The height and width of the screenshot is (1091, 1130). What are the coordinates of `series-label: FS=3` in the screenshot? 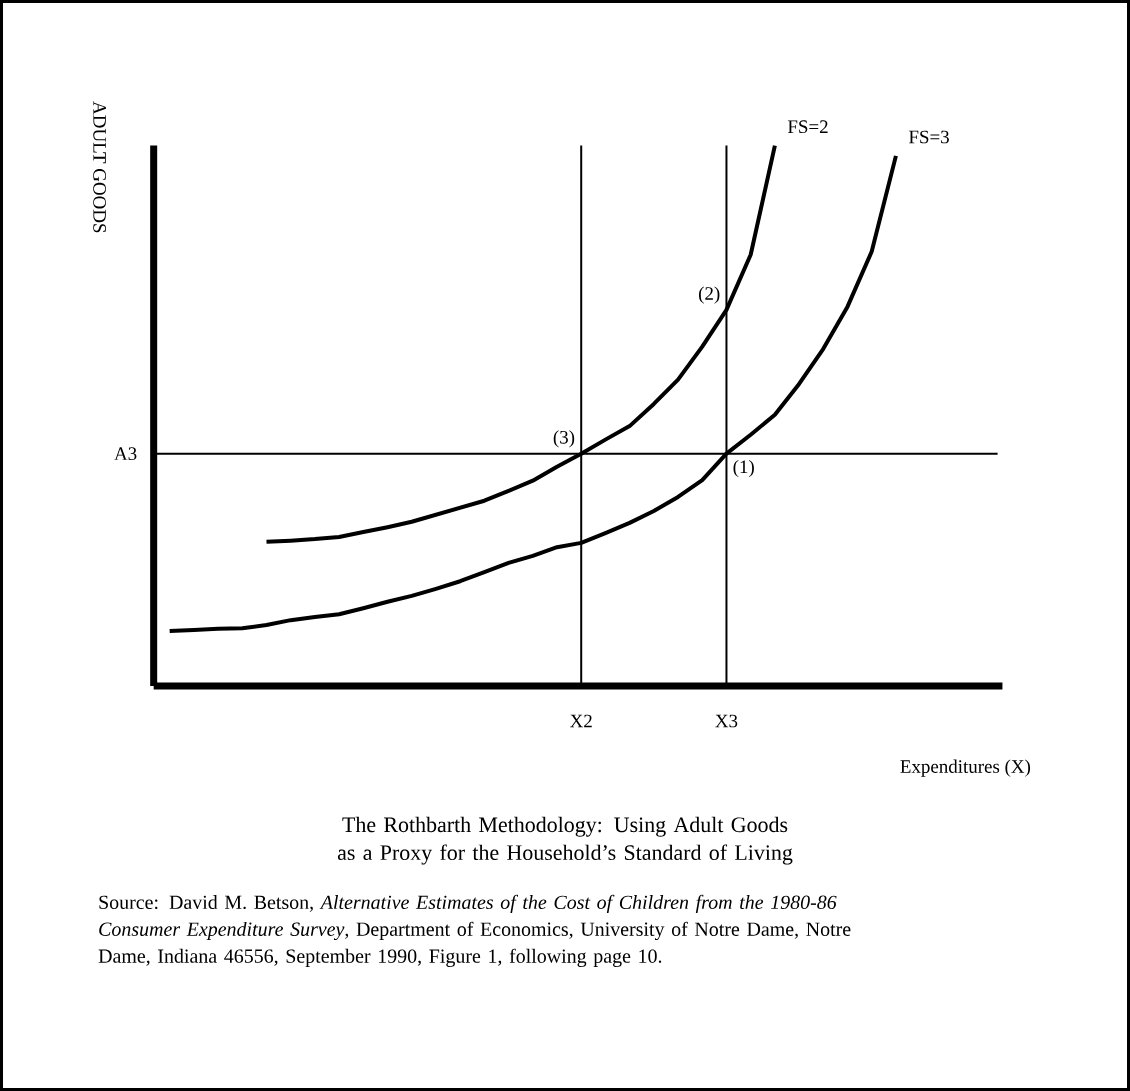 It's located at (928, 137).